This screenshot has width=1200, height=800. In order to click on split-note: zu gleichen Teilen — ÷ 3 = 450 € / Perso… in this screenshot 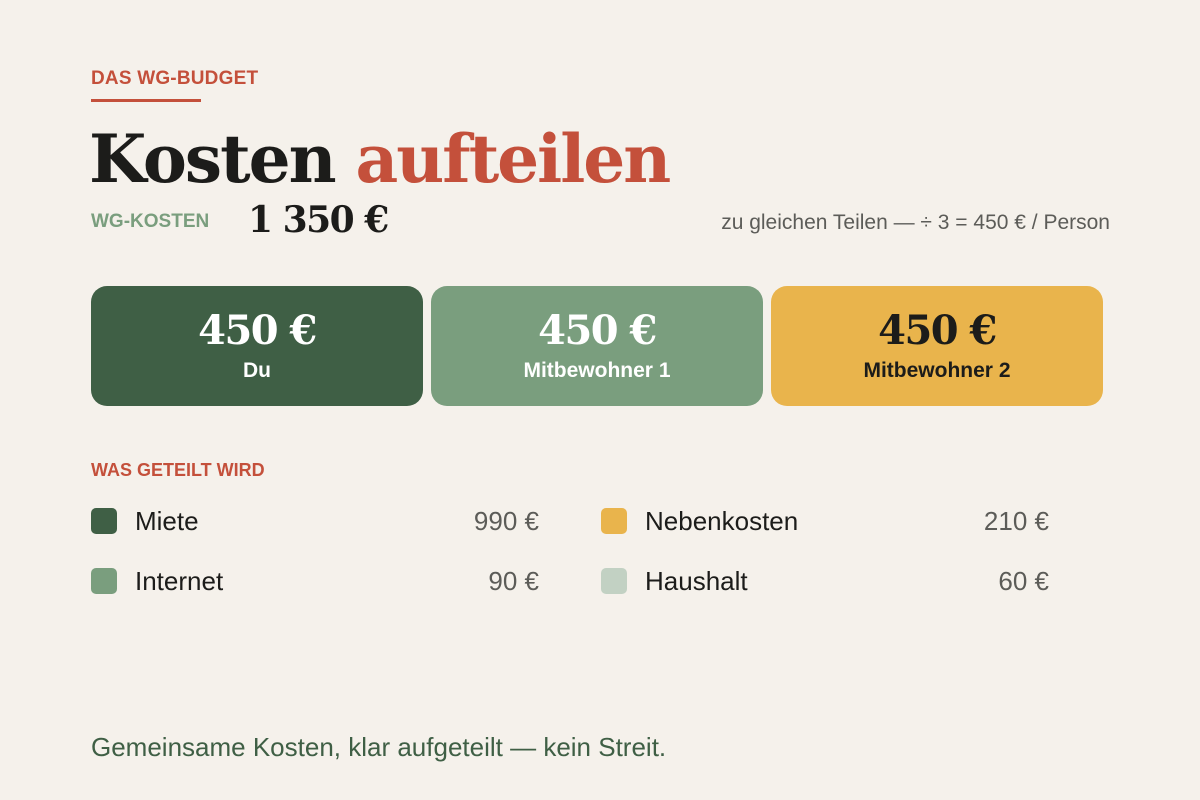, I will do `click(915, 222)`.